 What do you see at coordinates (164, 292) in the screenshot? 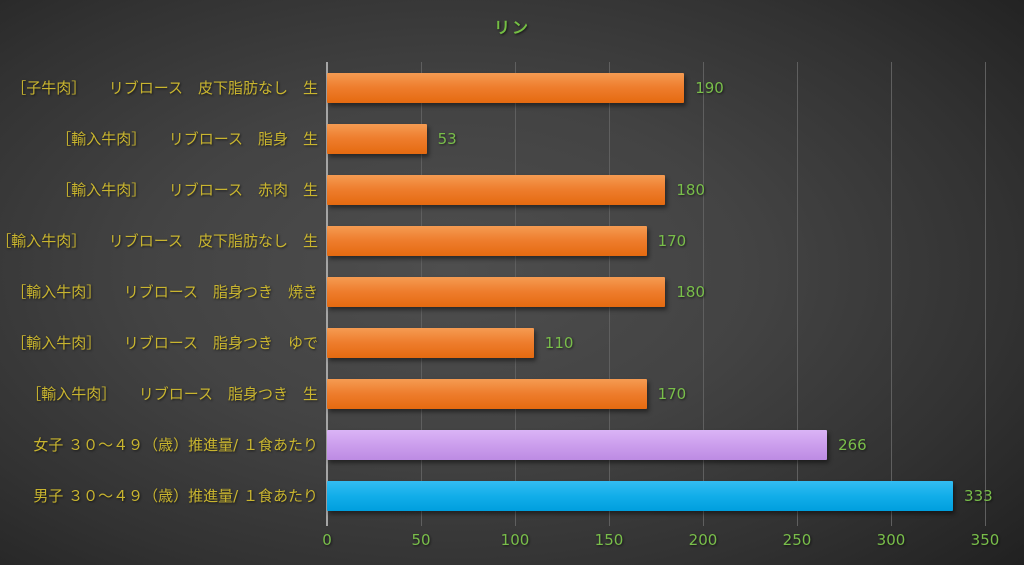
I see `category-label: ［輸入牛肉］ リブロース 脂身つき 焼き` at bounding box center [164, 292].